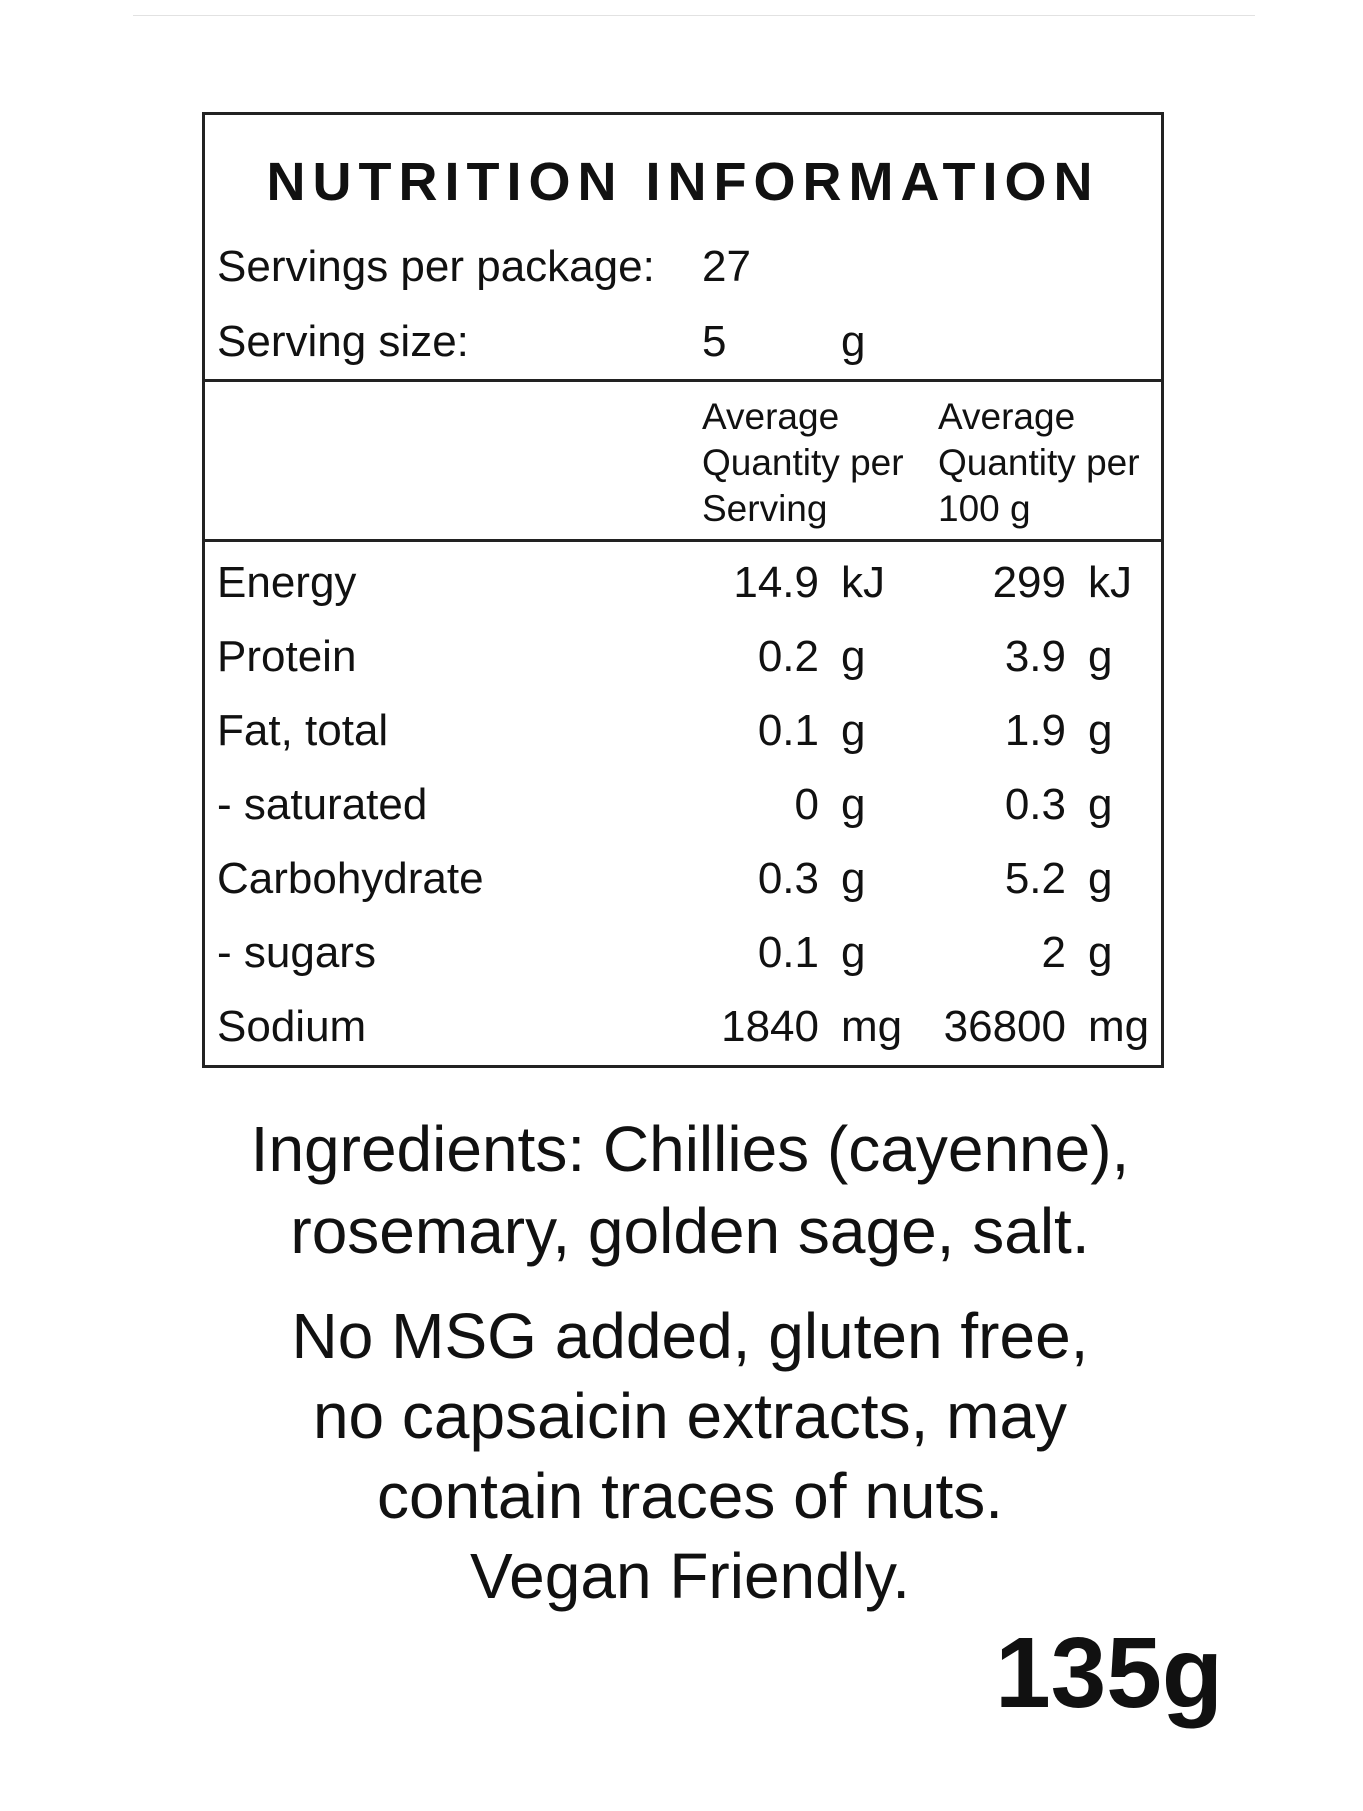 The width and height of the screenshot is (1363, 1811). I want to click on per-100g-header-line: Quantity per, so click(1039, 462).